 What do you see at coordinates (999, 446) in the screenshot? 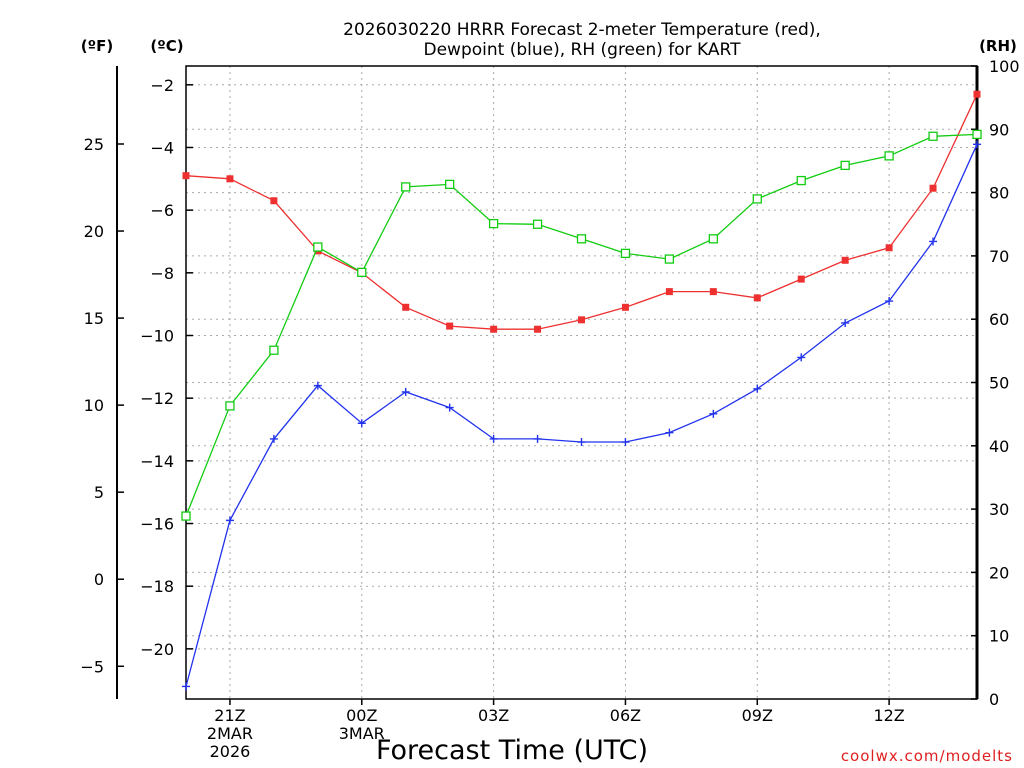
I see `rh-tick-label: 40` at bounding box center [999, 446].